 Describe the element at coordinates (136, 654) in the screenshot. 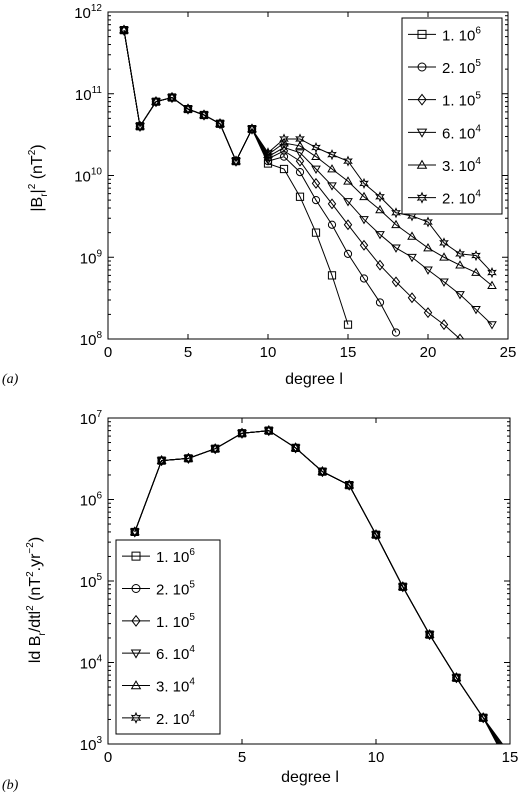

I see `panel-b-legend-marker-triangle-down` at that location.